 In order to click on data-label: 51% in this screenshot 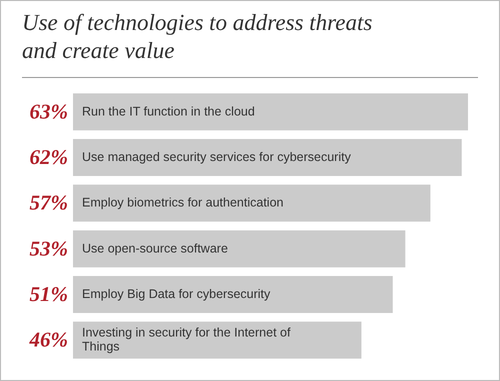, I will do `click(49, 294)`.